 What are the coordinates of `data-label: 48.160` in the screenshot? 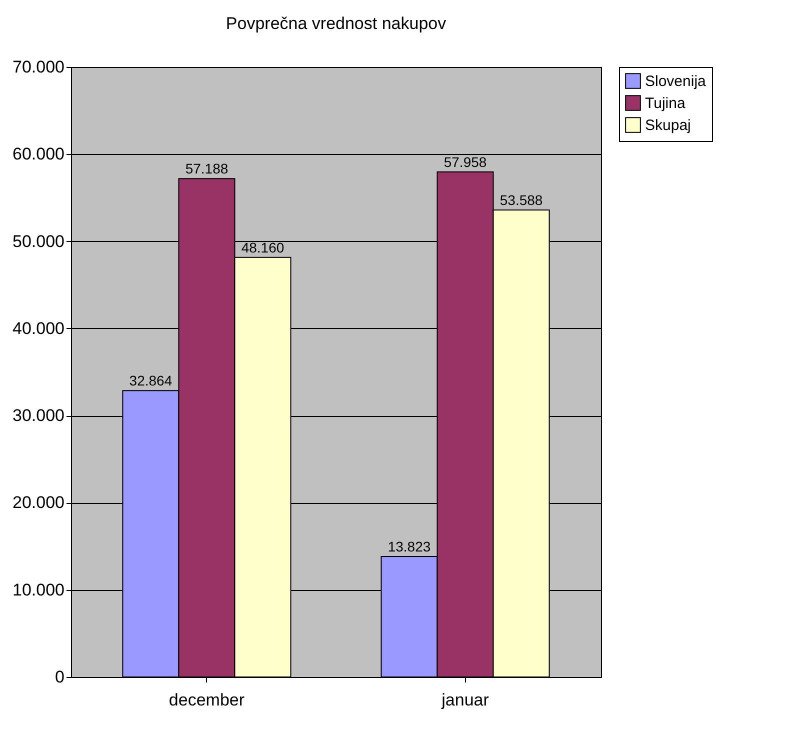 It's located at (262, 247).